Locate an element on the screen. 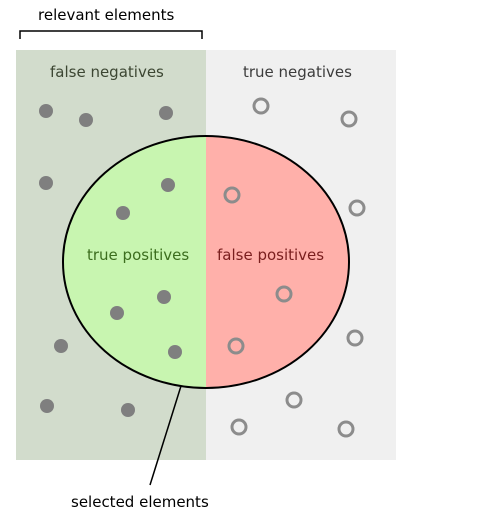  selected-elements-pointer-line is located at coordinates (165, 435).